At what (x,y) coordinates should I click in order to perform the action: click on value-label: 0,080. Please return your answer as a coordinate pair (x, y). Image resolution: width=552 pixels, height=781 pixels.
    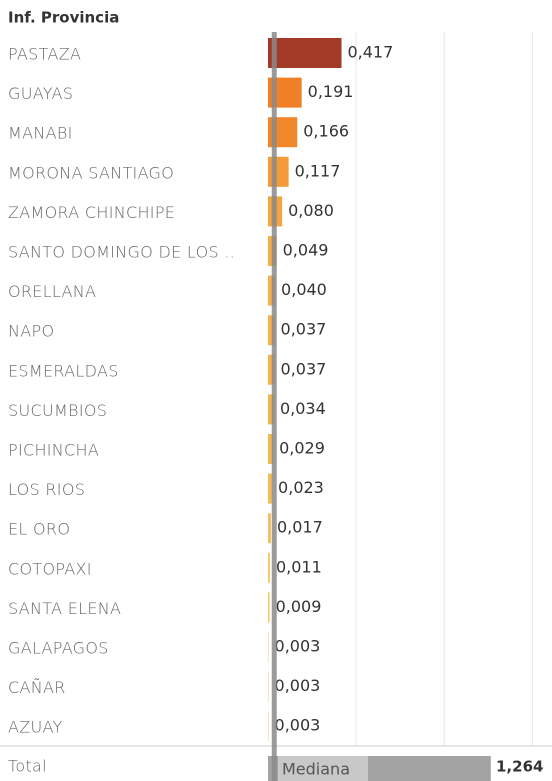
    Looking at the image, I should click on (311, 210).